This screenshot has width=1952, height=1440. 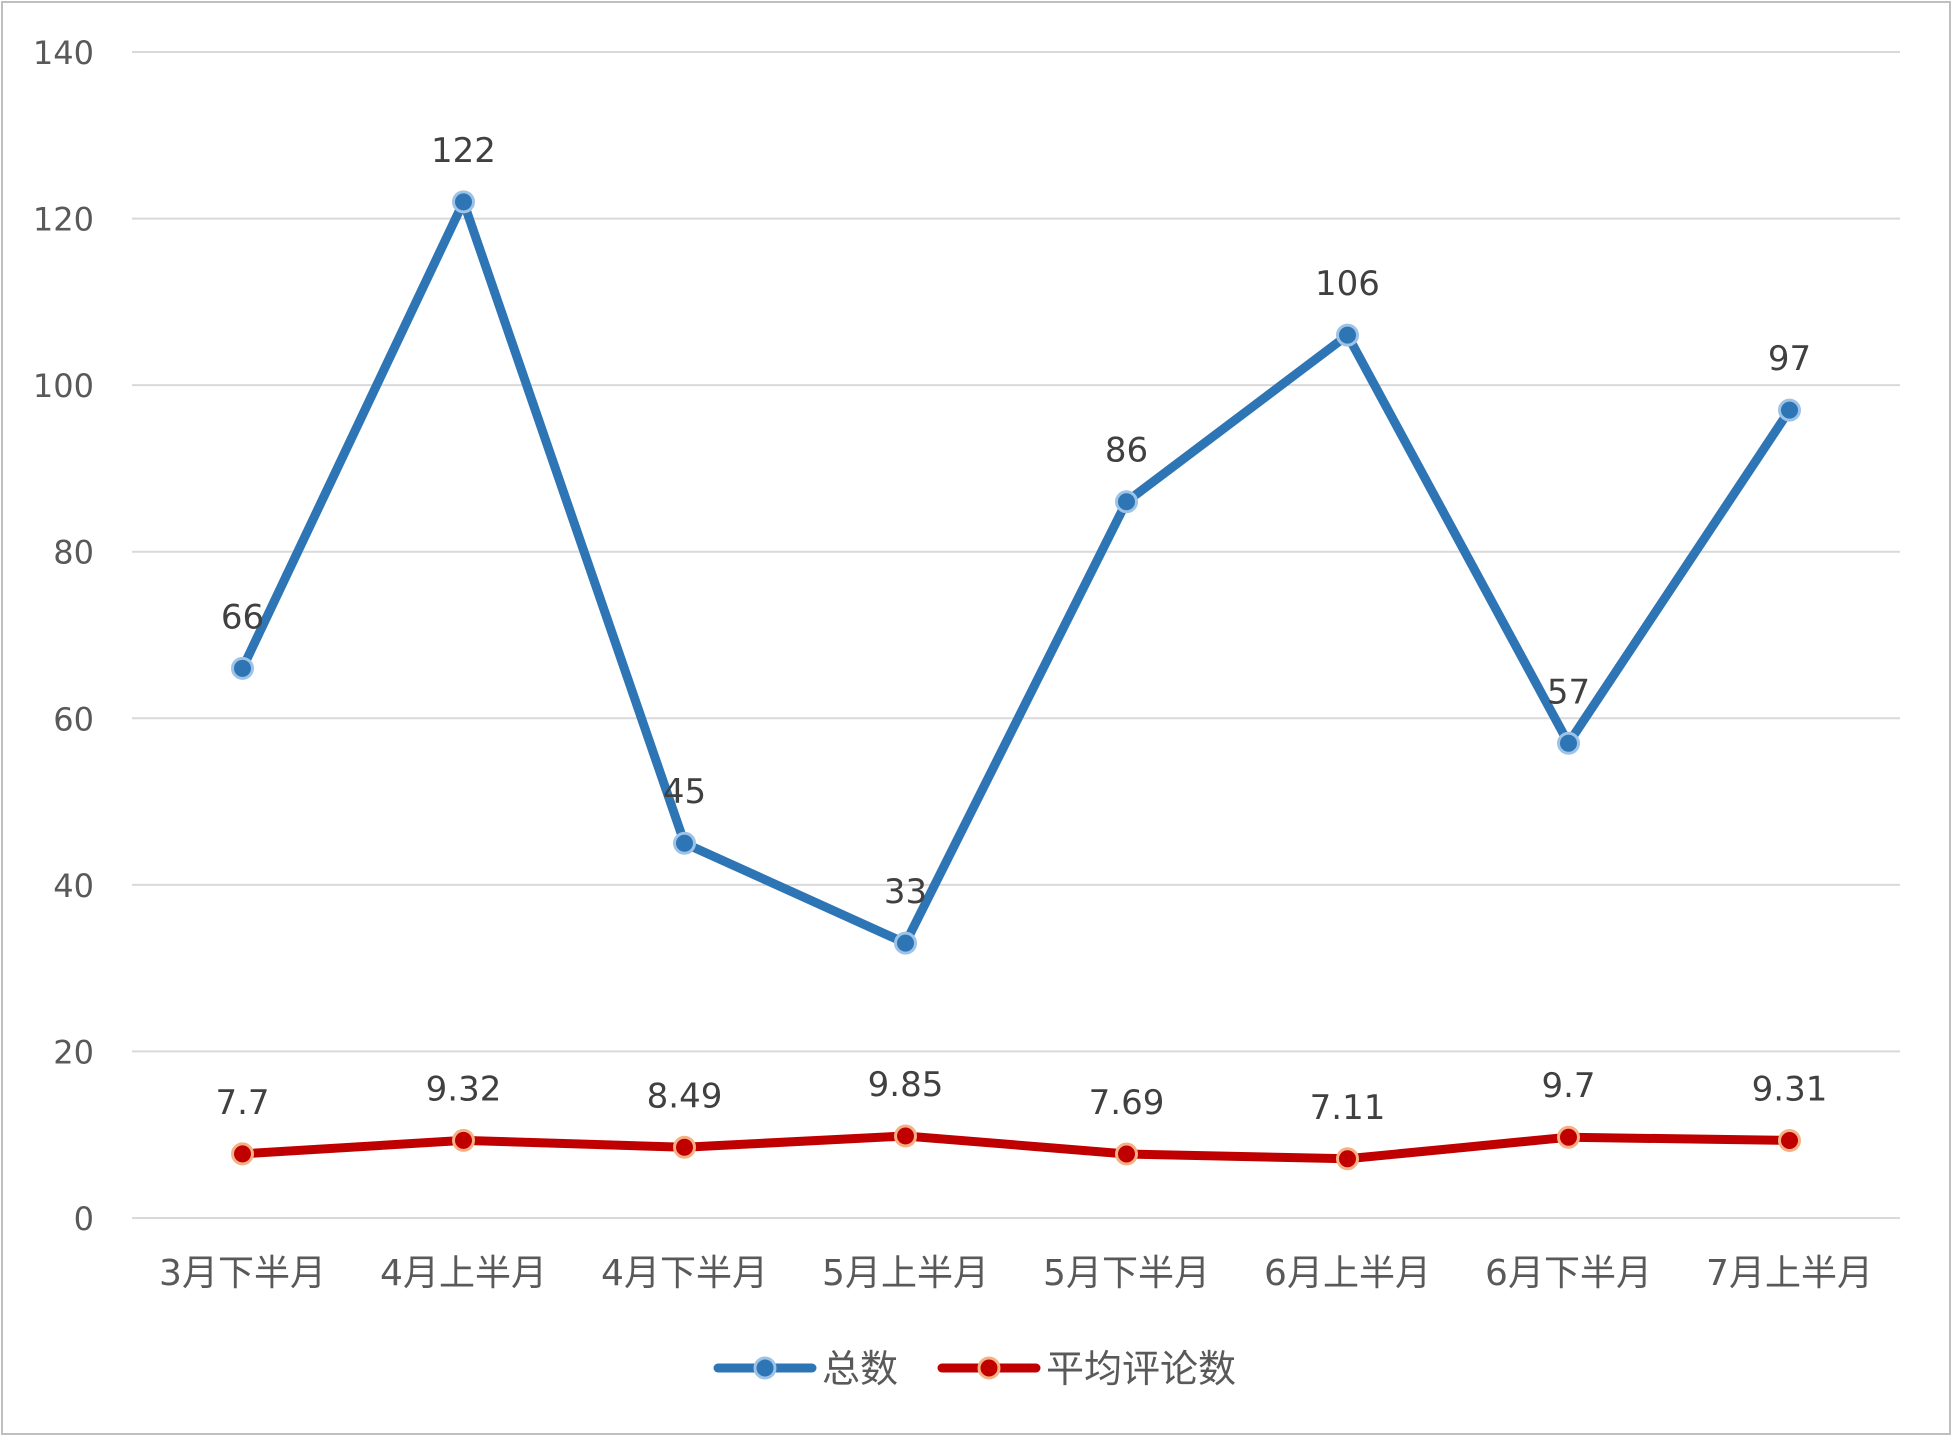 What do you see at coordinates (73, 719) in the screenshot?
I see `y-tick-label: 60` at bounding box center [73, 719].